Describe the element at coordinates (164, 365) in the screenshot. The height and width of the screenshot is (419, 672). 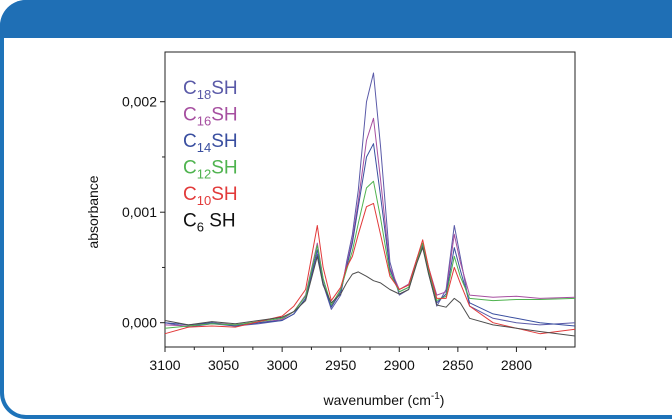
I see `x-tick-label: 3100` at that location.